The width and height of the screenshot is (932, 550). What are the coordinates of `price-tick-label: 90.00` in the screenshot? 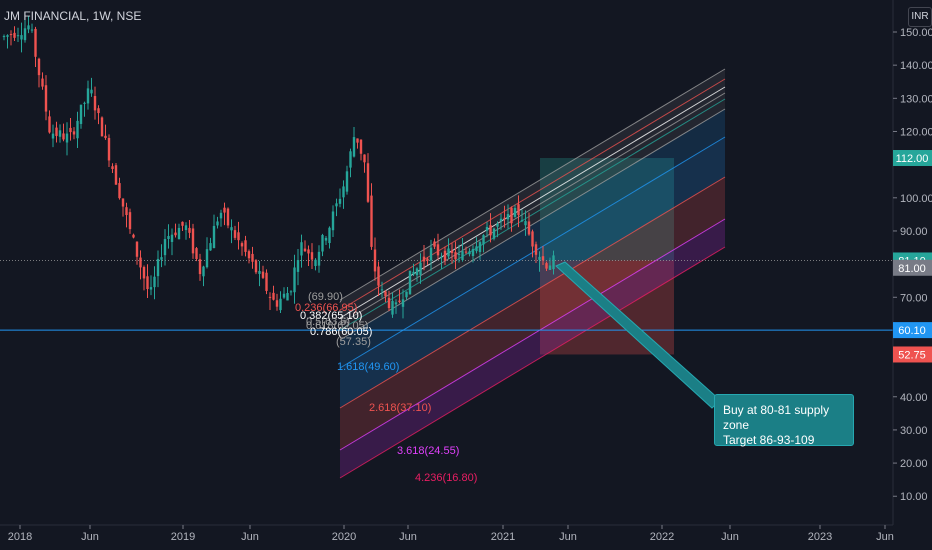 It's located at (914, 232).